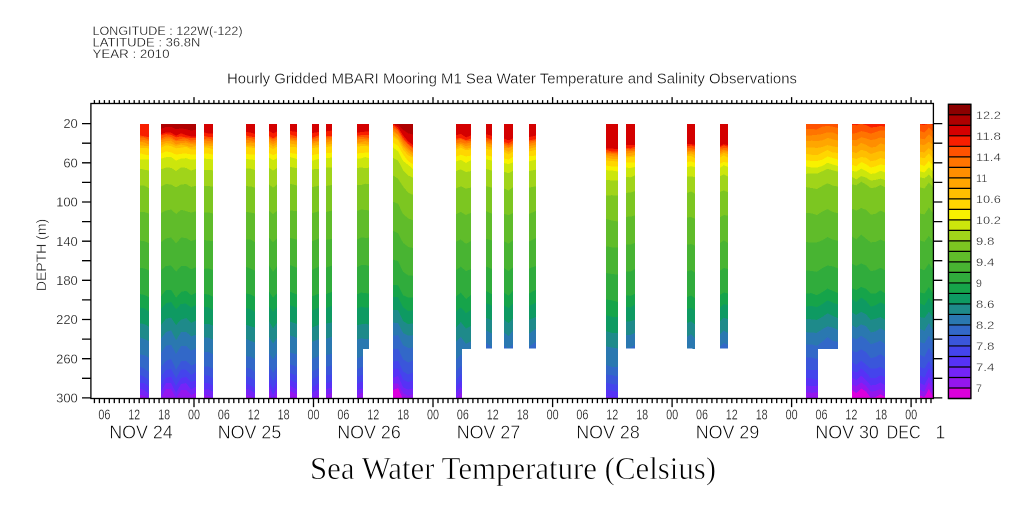 The image size is (1009, 509). I want to click on svg-text: 300, so click(67, 398).